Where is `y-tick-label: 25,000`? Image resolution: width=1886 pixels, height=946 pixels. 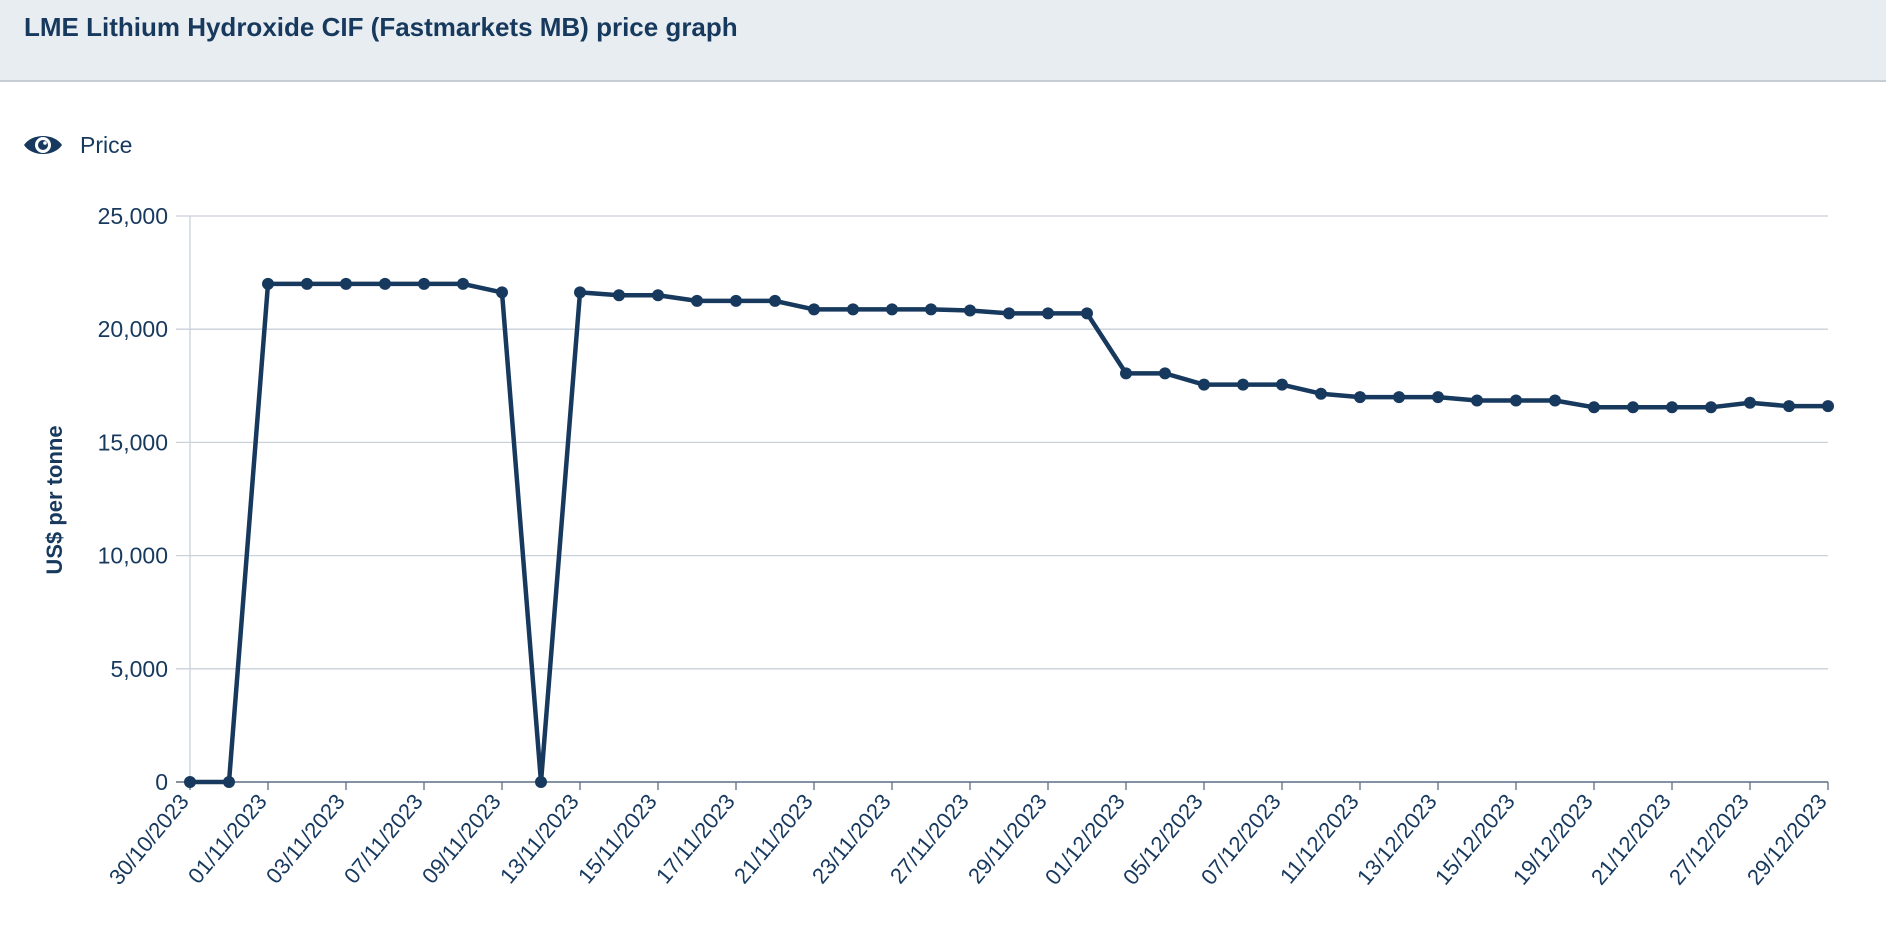 y-tick-label: 25,000 is located at coordinates (133, 216).